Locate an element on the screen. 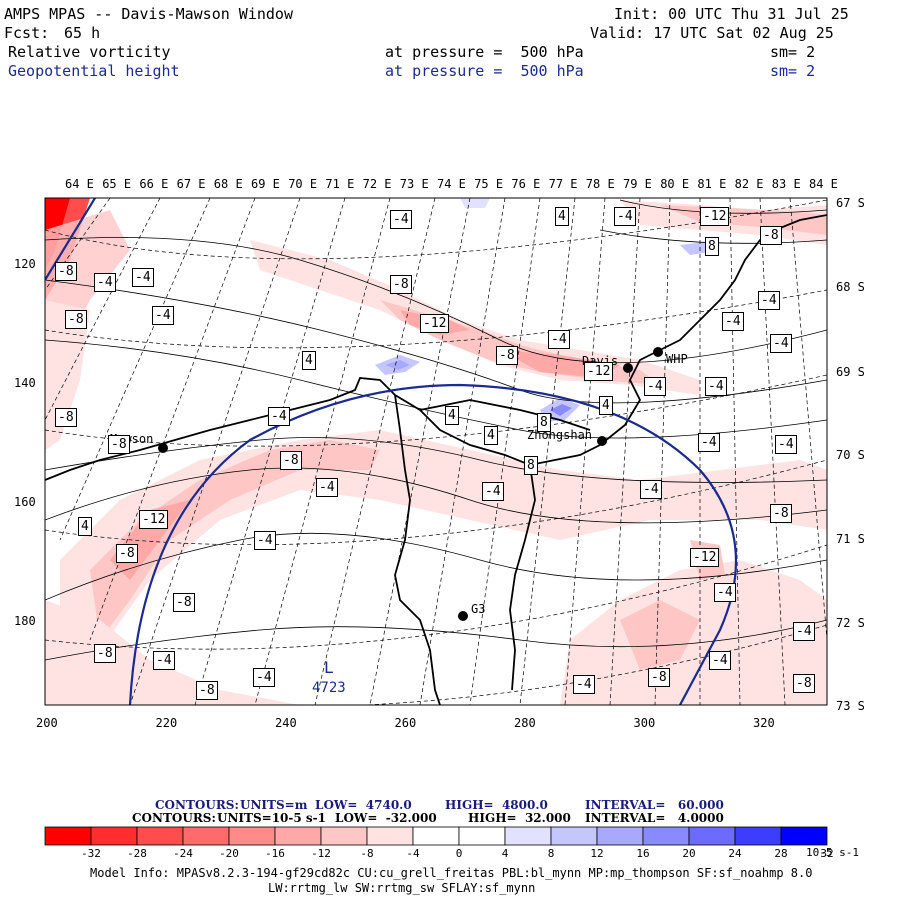  top-lon-label: 82 E is located at coordinates (749, 184).